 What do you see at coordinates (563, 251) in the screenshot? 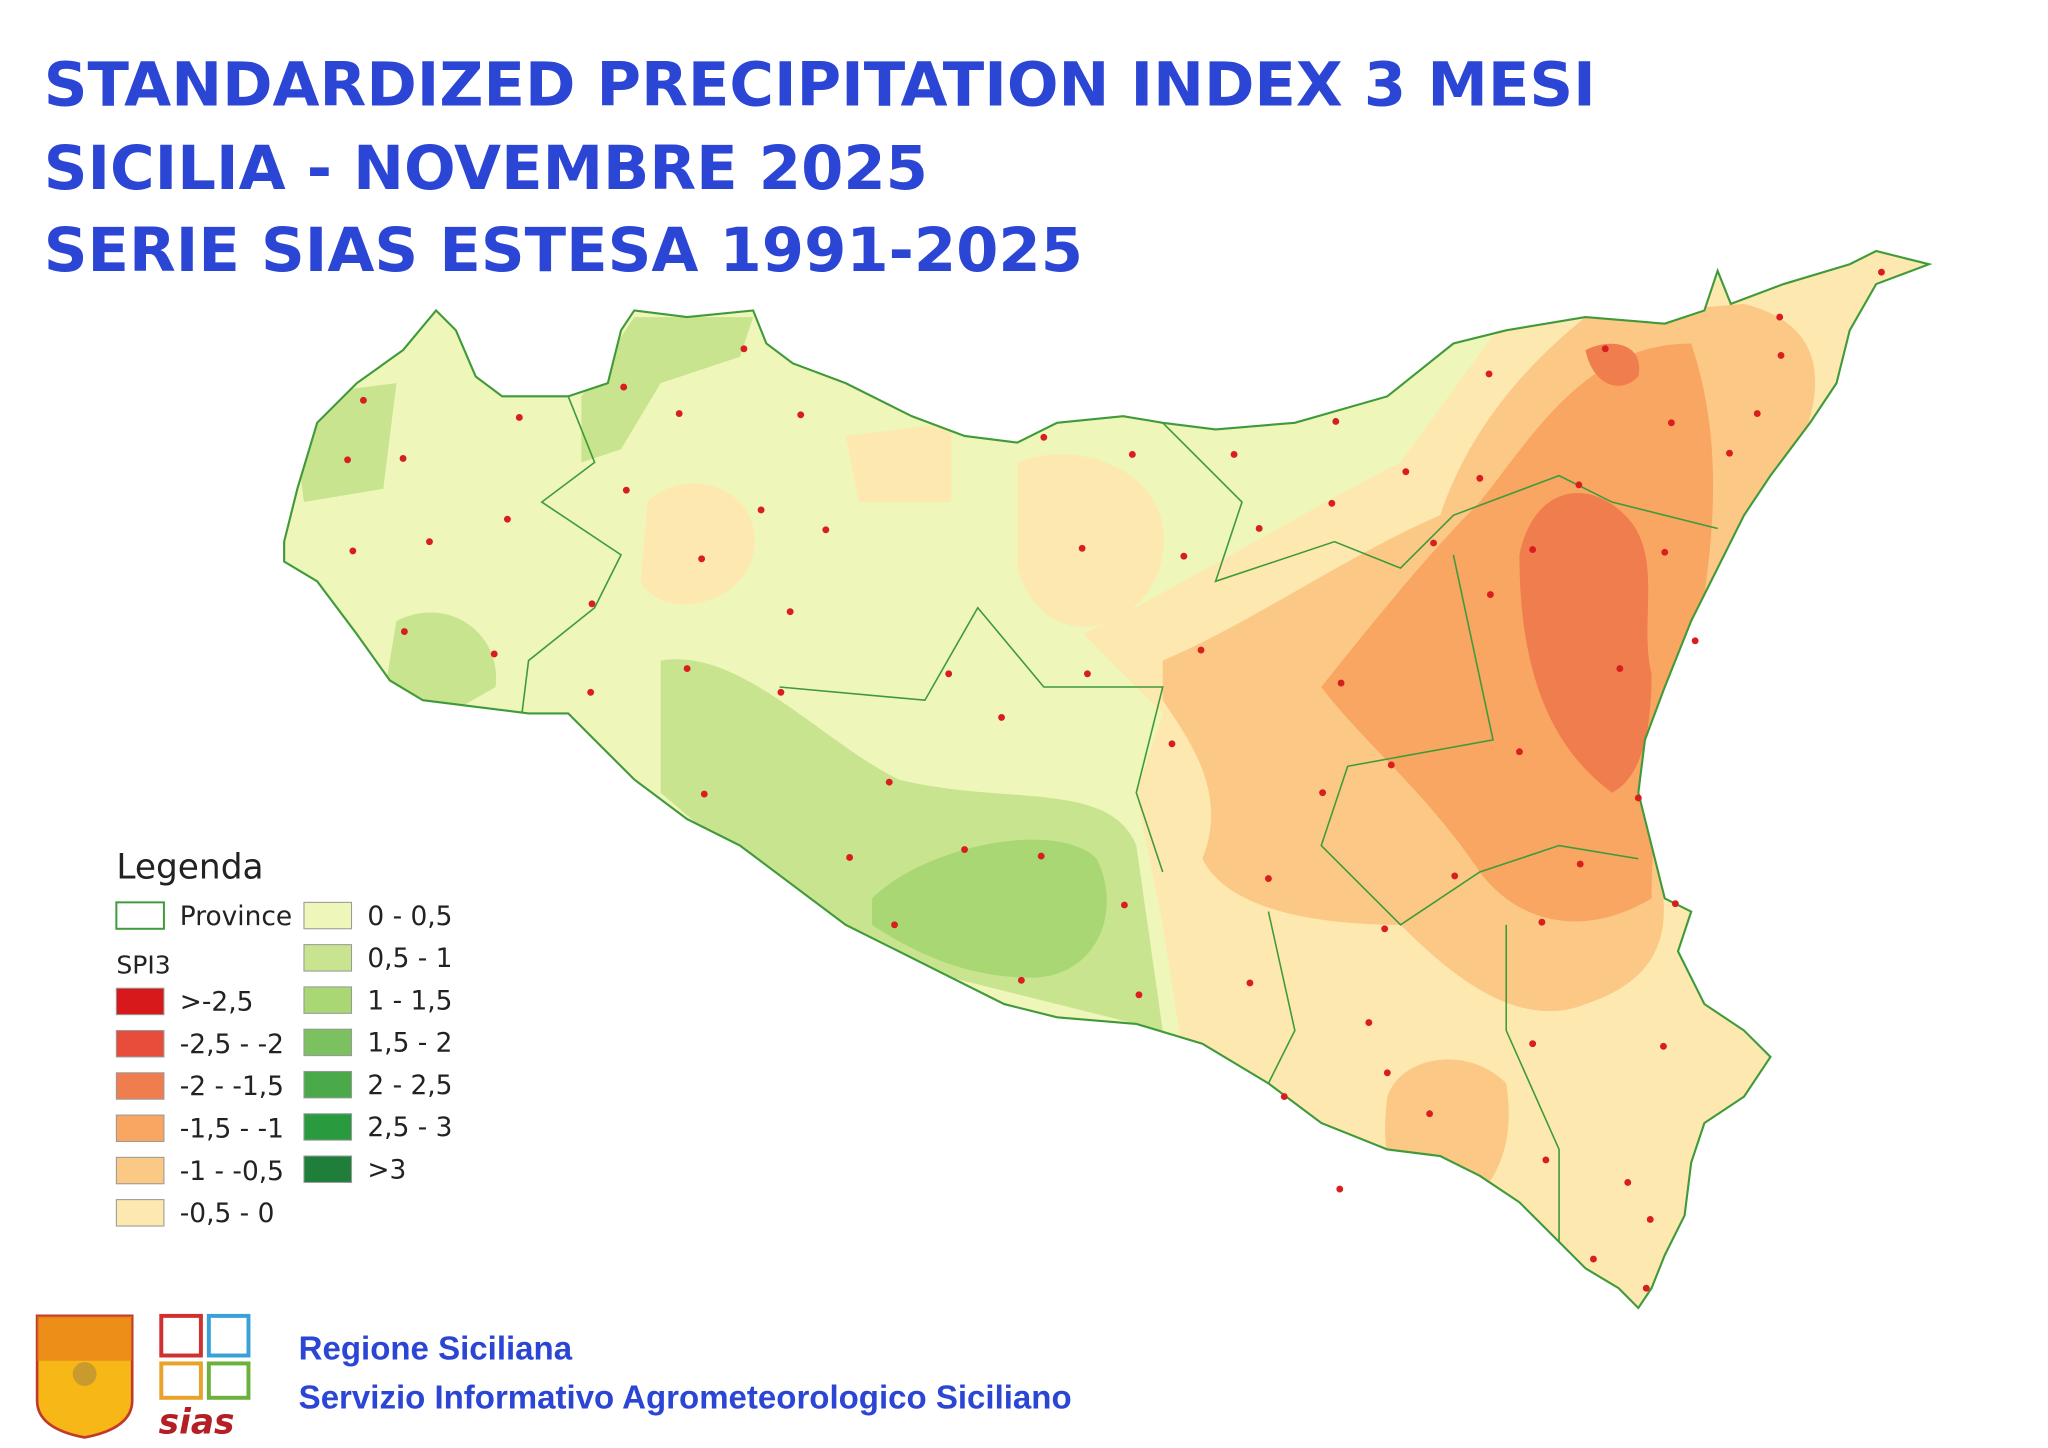
I see `title-line: SERIE SIAS ESTESA 1991-2025` at bounding box center [563, 251].